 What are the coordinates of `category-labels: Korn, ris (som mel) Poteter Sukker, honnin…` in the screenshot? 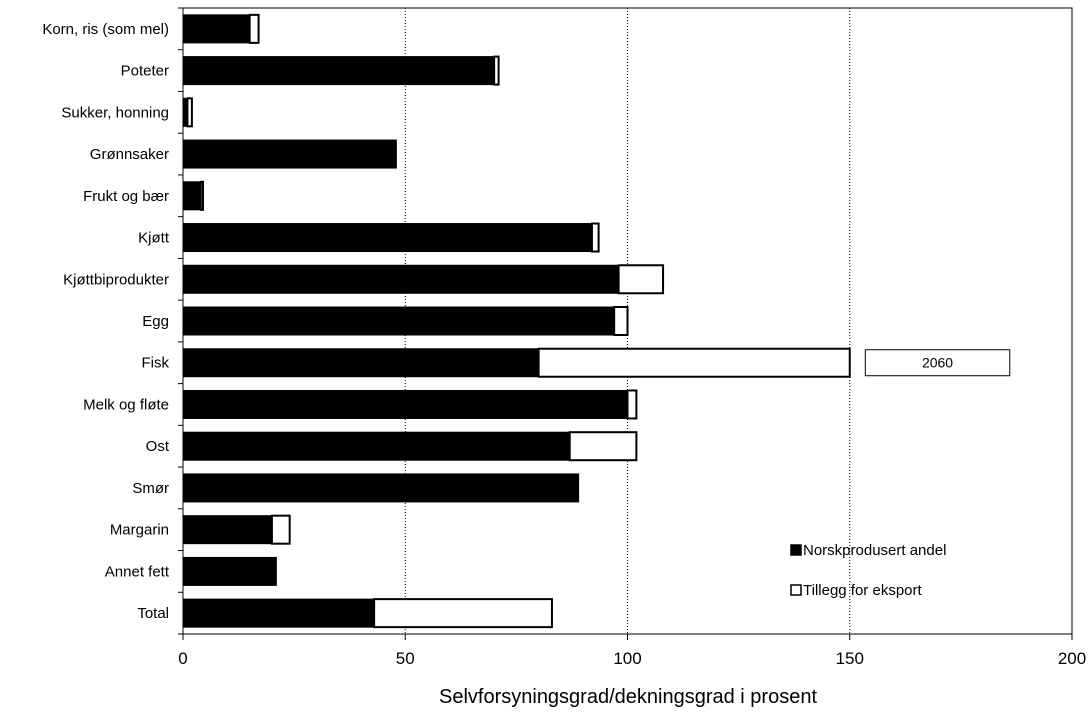 It's located at (106, 321).